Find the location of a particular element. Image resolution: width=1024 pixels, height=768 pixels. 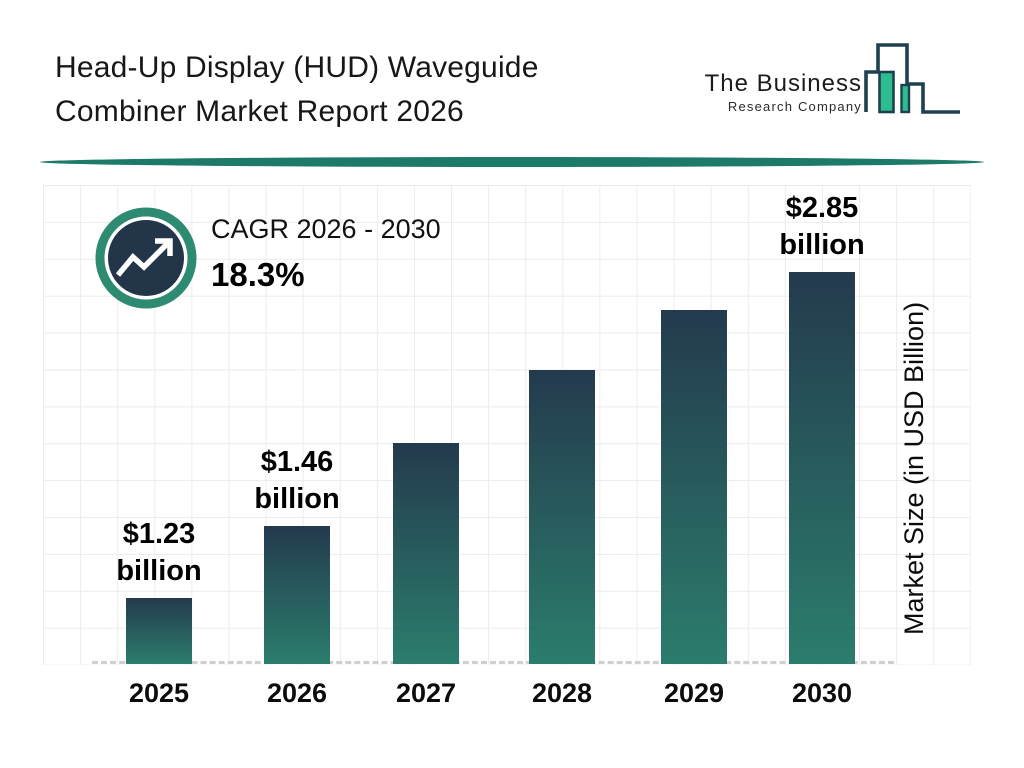

logo-bars-icon is located at coordinates (912, 78).